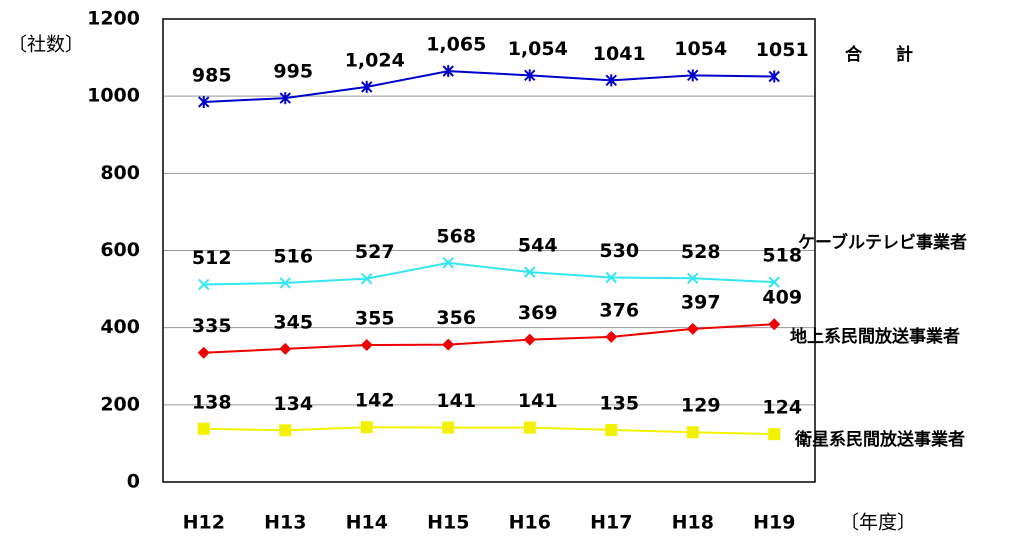  What do you see at coordinates (212, 258) in the screenshot?
I see `value-label: 512` at bounding box center [212, 258].